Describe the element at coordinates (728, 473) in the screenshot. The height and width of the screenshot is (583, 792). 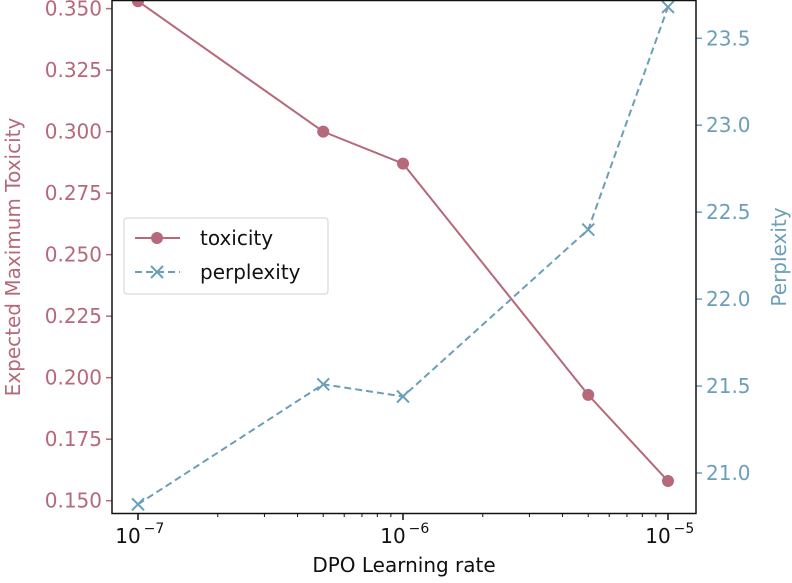
I see `y-tick-label-right: 21.0` at that location.